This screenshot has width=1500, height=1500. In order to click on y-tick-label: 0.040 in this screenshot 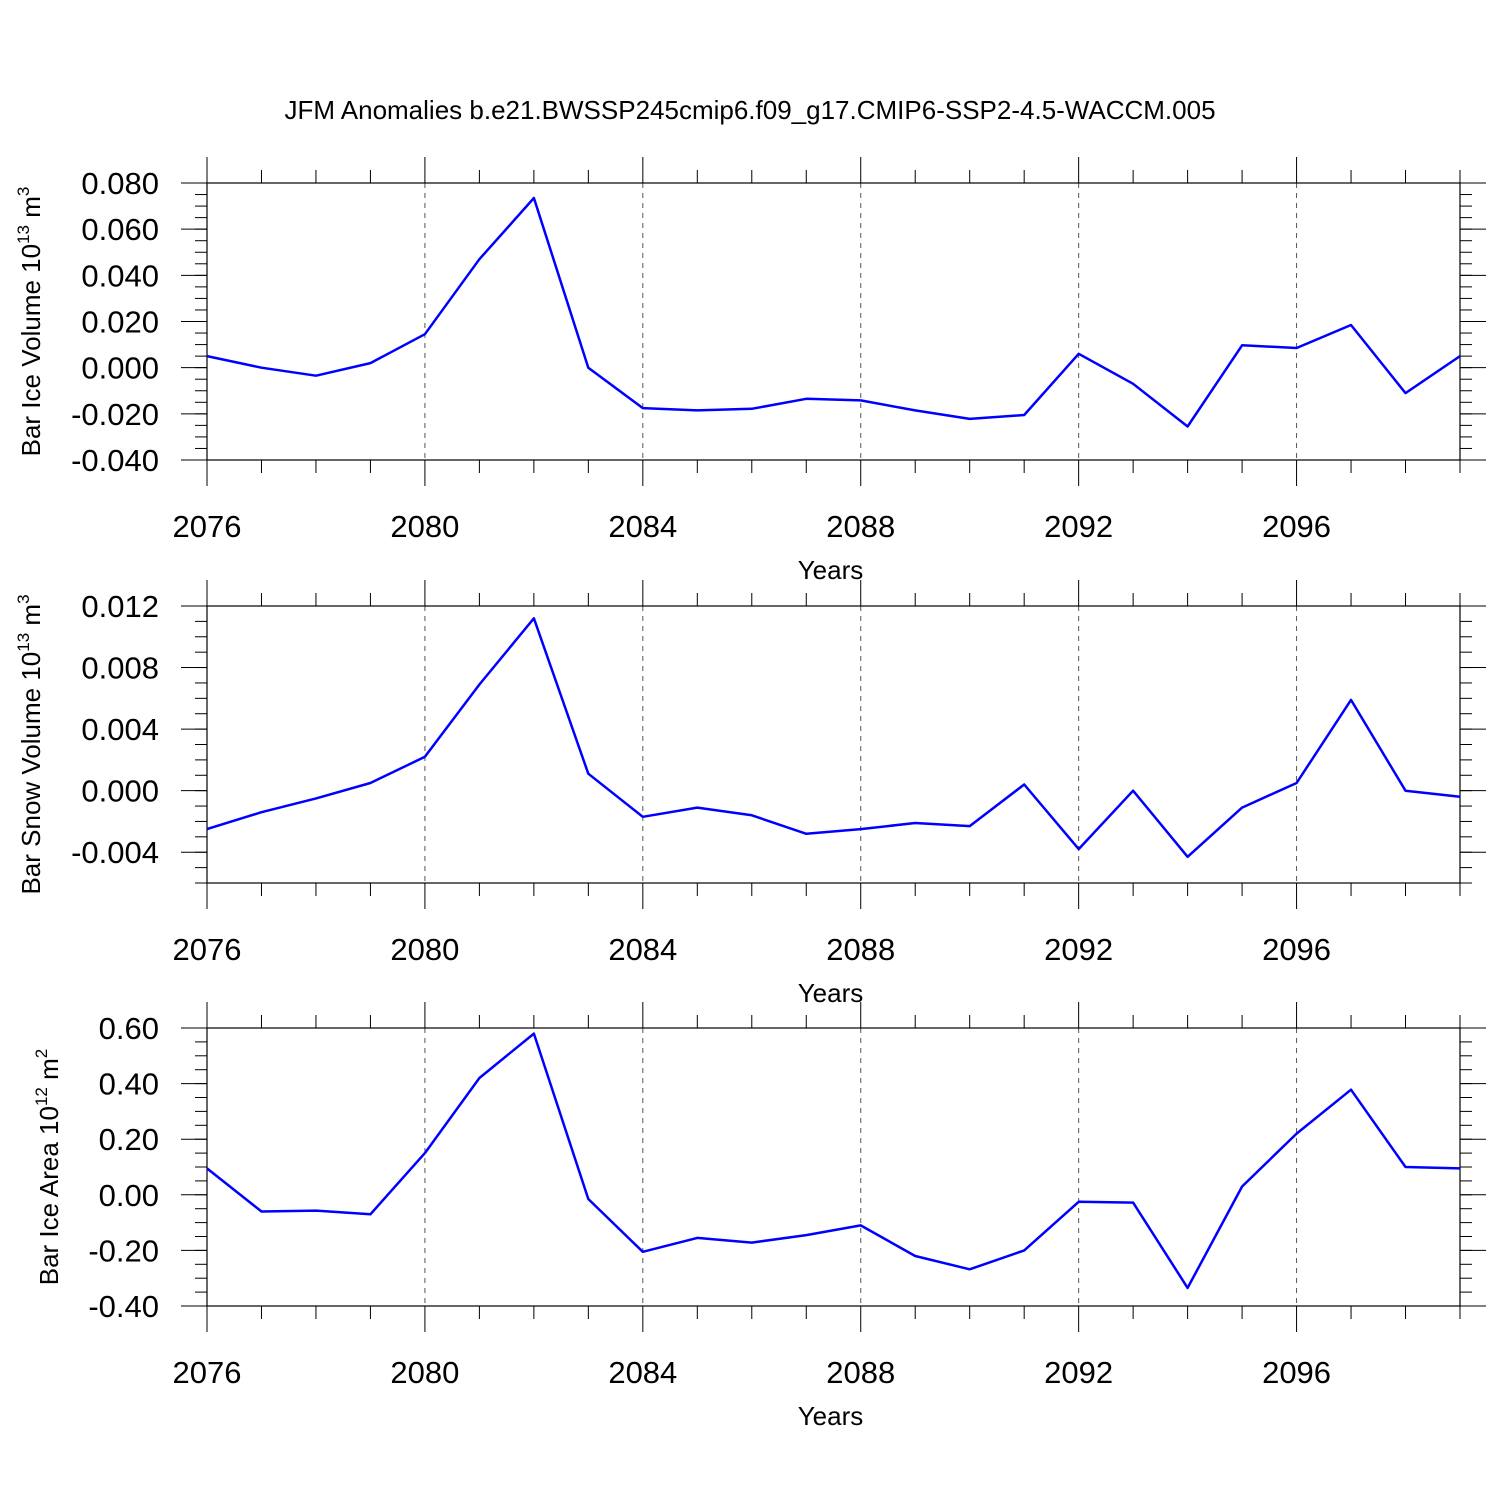, I will do `click(120, 275)`.